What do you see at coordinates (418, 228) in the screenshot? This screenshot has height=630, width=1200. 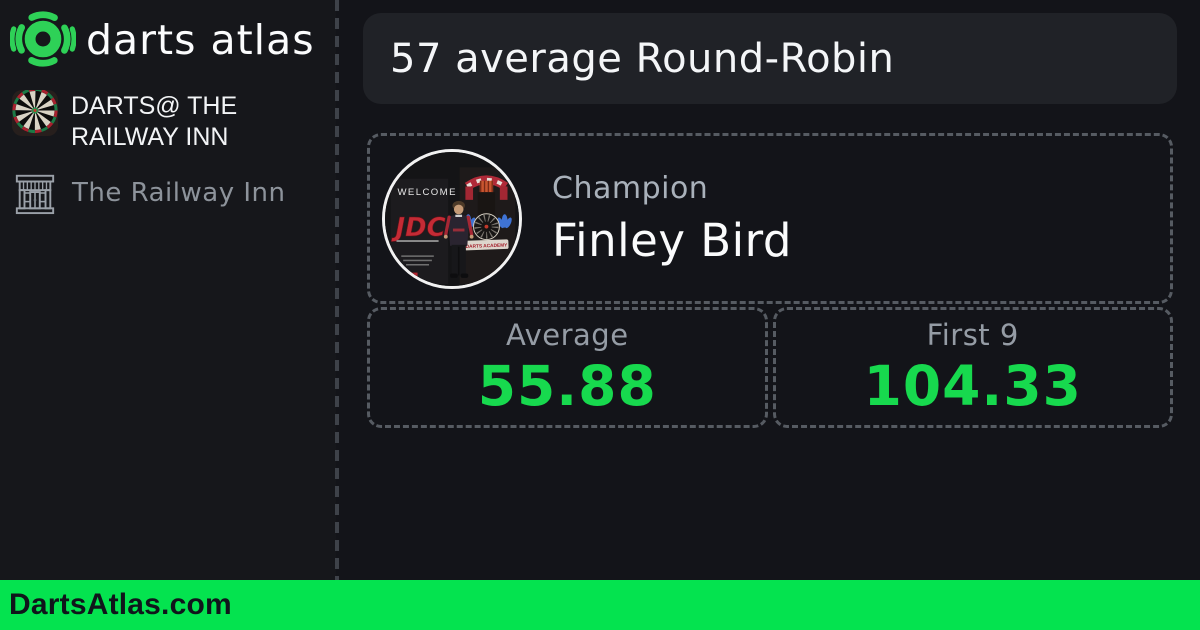 I see `svg-text: JDC` at bounding box center [418, 228].